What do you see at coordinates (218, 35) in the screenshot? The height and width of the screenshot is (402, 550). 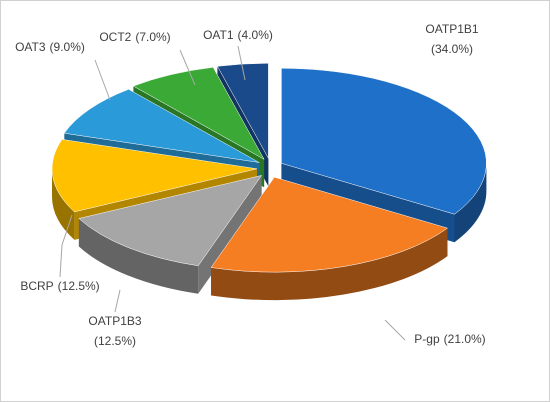 I see `category-label: OAT1` at bounding box center [218, 35].